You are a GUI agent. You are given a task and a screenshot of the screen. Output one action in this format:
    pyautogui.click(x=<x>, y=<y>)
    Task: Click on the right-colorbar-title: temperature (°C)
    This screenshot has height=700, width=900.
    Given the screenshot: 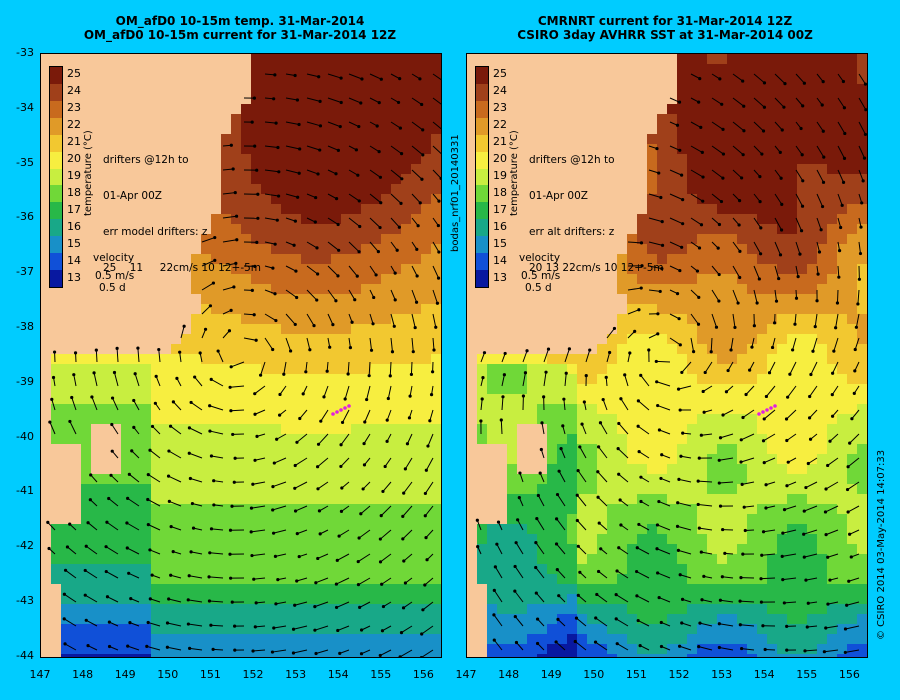 What is the action you would take?
    pyautogui.click(x=514, y=173)
    